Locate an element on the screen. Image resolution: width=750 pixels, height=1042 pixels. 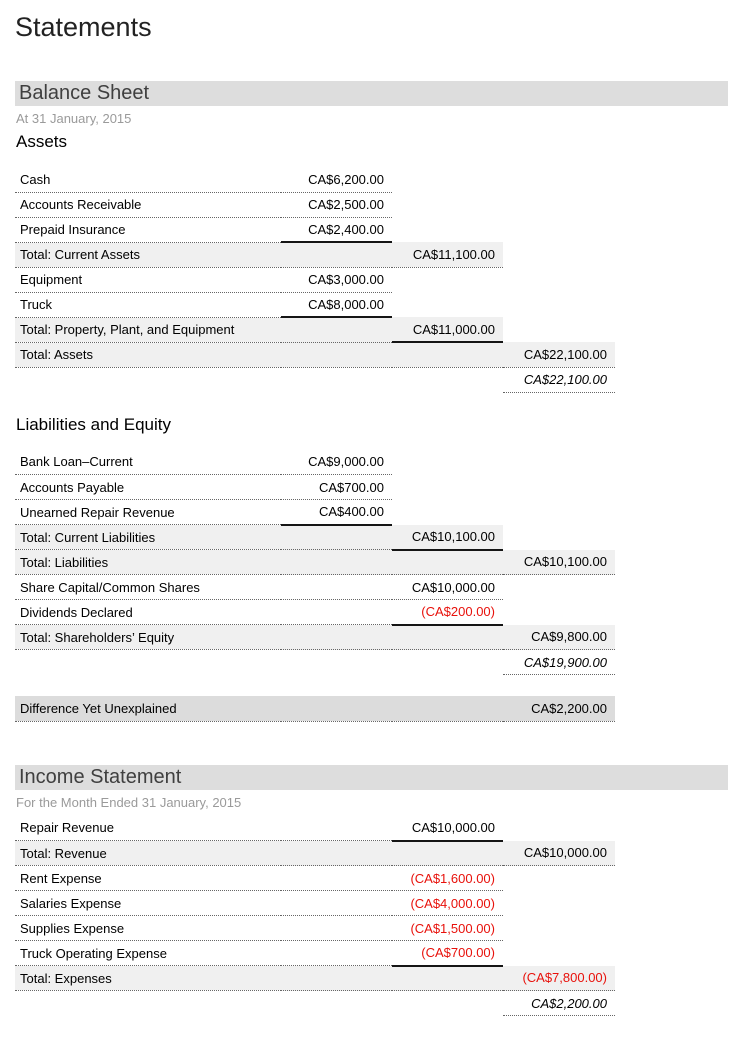
row-amount-col1: CA$9,000.00 is located at coordinates (336, 462).